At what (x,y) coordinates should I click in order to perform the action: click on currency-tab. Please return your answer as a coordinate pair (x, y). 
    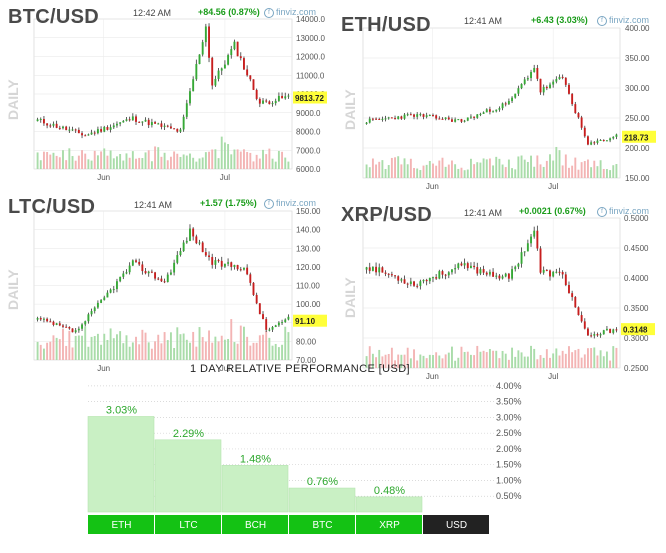
    Looking at the image, I should click on (322, 524).